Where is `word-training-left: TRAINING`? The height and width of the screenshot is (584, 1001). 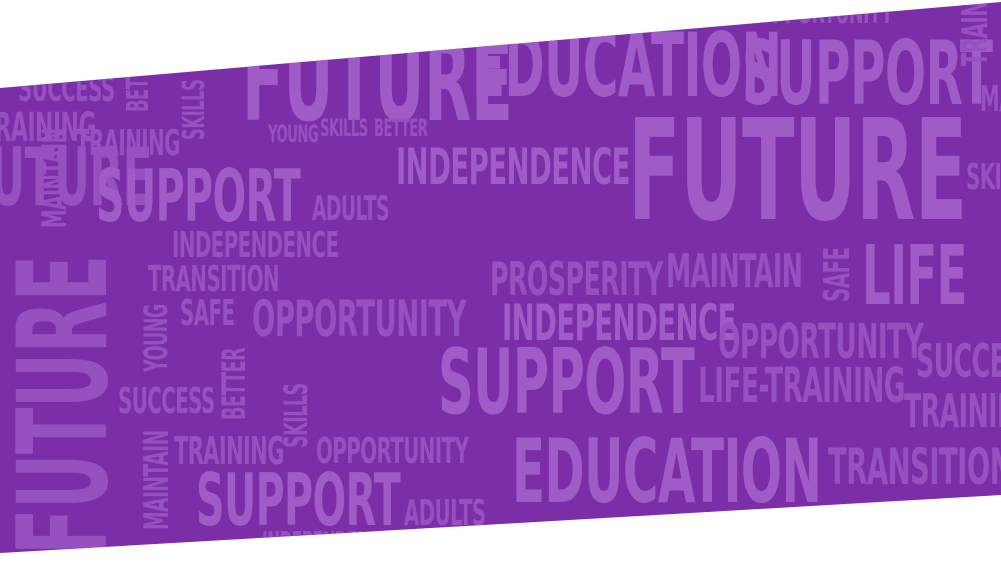
word-training-left: TRAINING is located at coordinates (48, 128).